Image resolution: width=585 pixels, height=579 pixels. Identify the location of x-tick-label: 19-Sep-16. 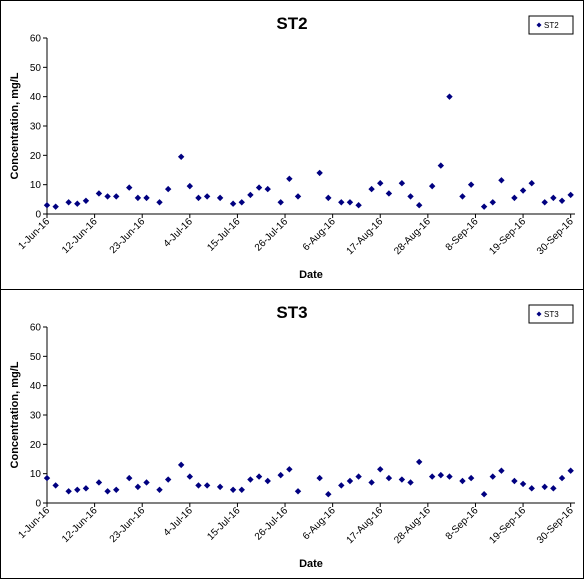
(507, 525).